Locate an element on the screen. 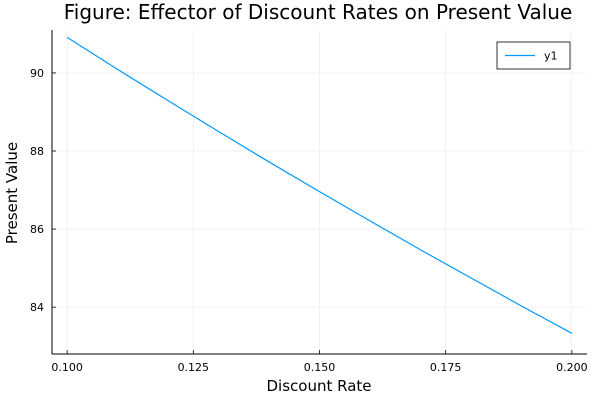 Image resolution: width=600 pixels, height=400 pixels. legend-label: y1 is located at coordinates (551, 56).